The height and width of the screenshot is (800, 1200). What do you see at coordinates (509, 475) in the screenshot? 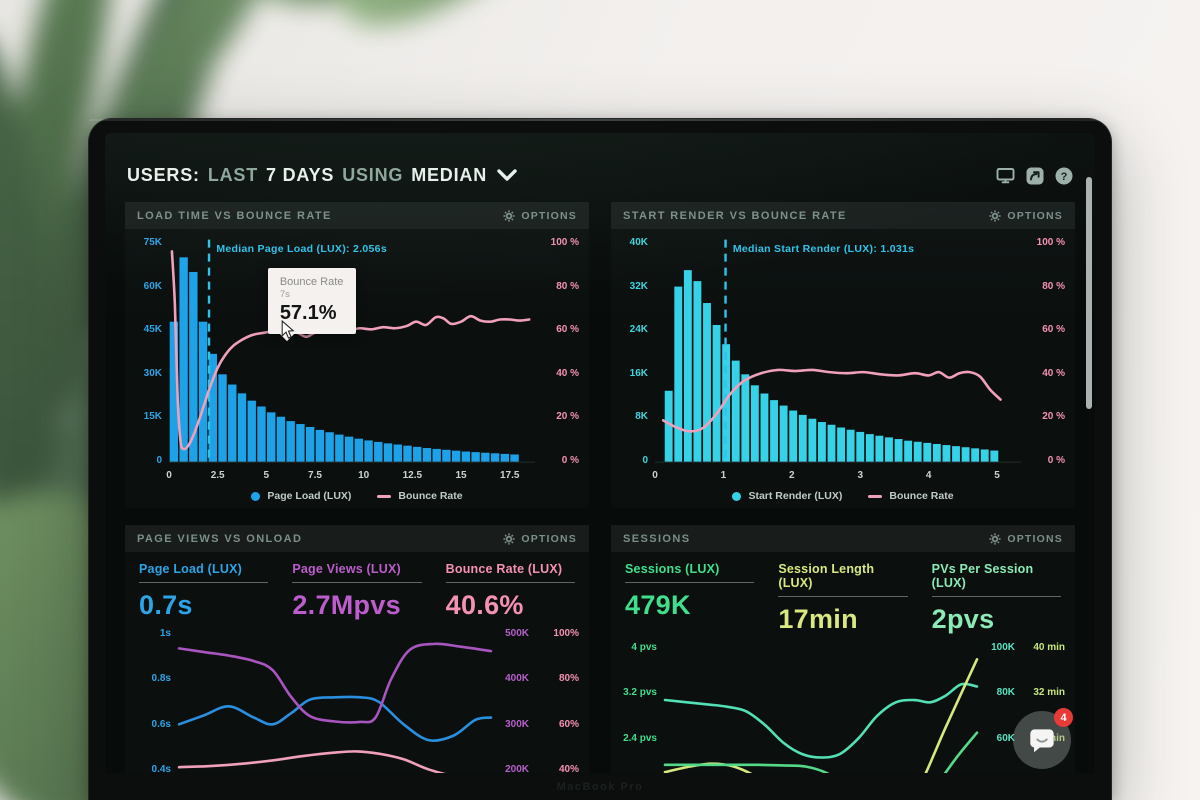
I see `axis-tick: 17.5` at bounding box center [509, 475].